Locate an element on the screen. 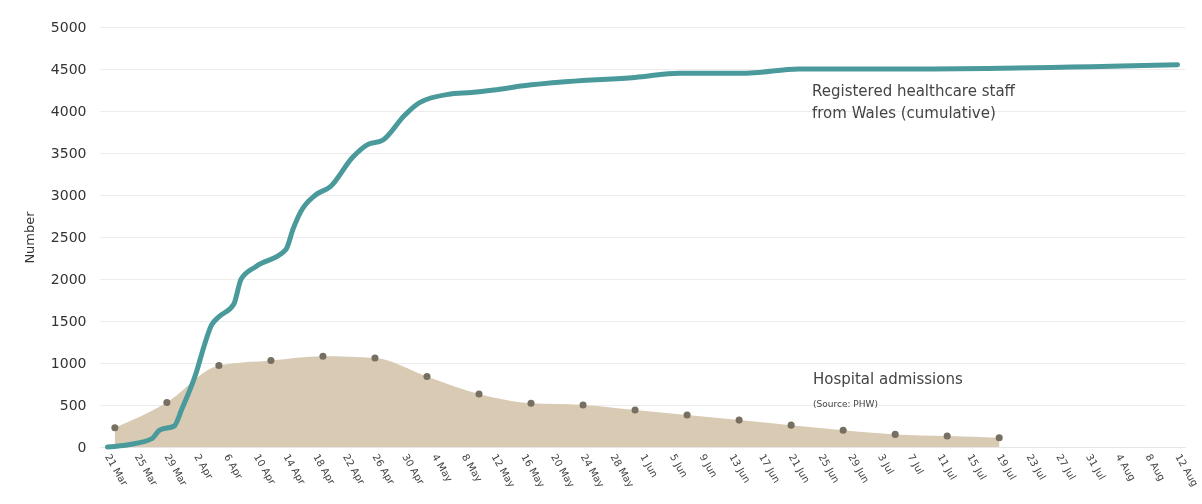  x-tick-label: 5 Jun is located at coordinates (679, 466).